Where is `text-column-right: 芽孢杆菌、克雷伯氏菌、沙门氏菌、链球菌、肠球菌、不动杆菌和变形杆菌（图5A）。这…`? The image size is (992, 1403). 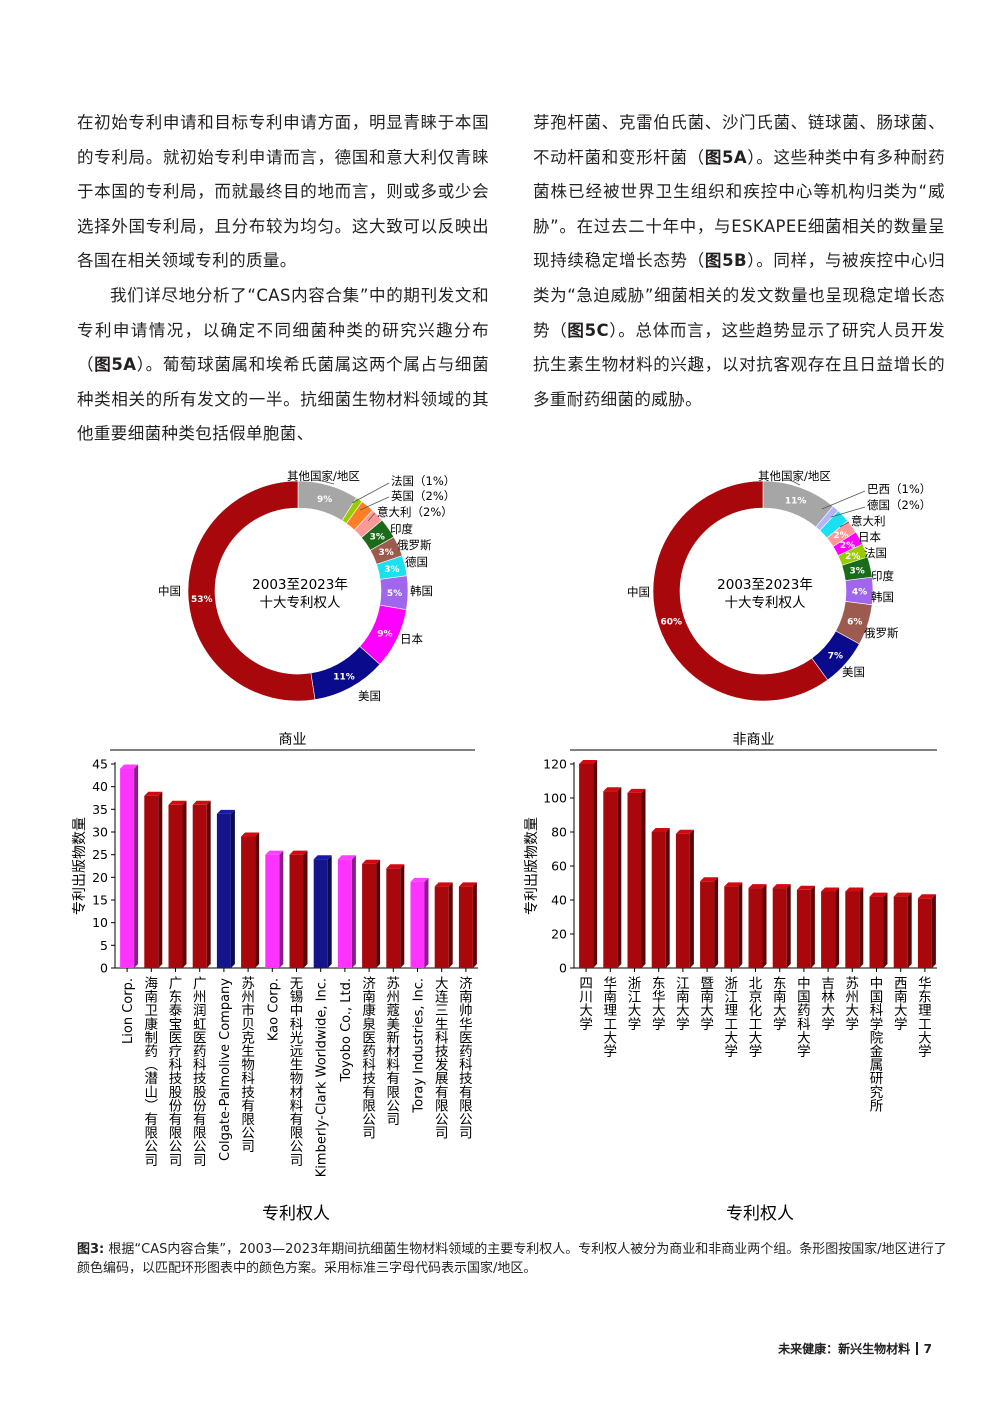
text-column-right: 芽孢杆菌、克雷伯氏菌、沙门氏菌、链球菌、肠球菌、不动杆菌和变形杆菌（图5A）。这… is located at coordinates (739, 261).